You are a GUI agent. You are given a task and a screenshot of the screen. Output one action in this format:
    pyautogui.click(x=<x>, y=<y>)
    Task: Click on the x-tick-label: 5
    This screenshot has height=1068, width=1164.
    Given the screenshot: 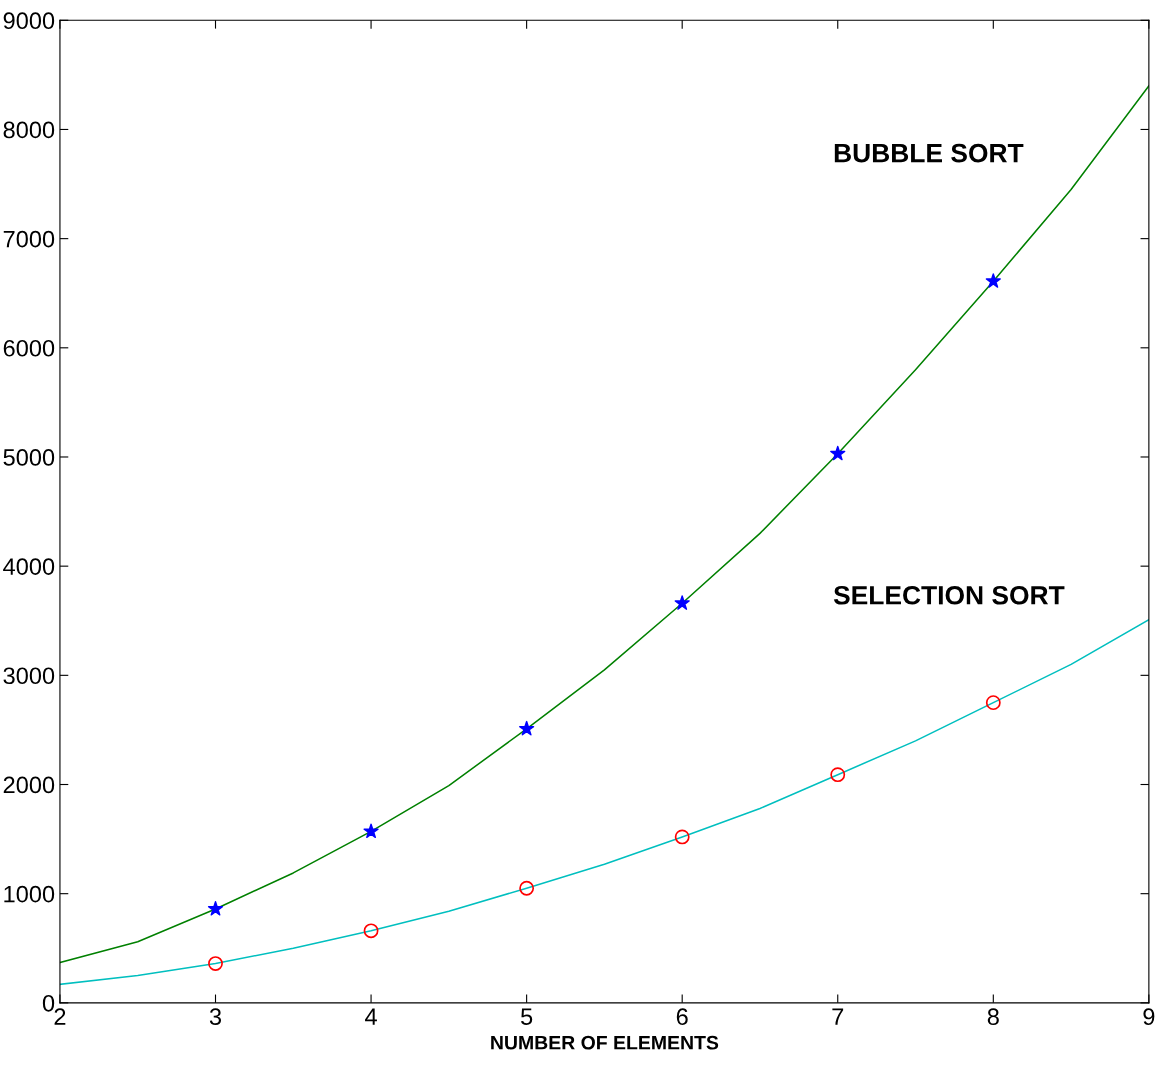 What is the action you would take?
    pyautogui.click(x=527, y=1017)
    